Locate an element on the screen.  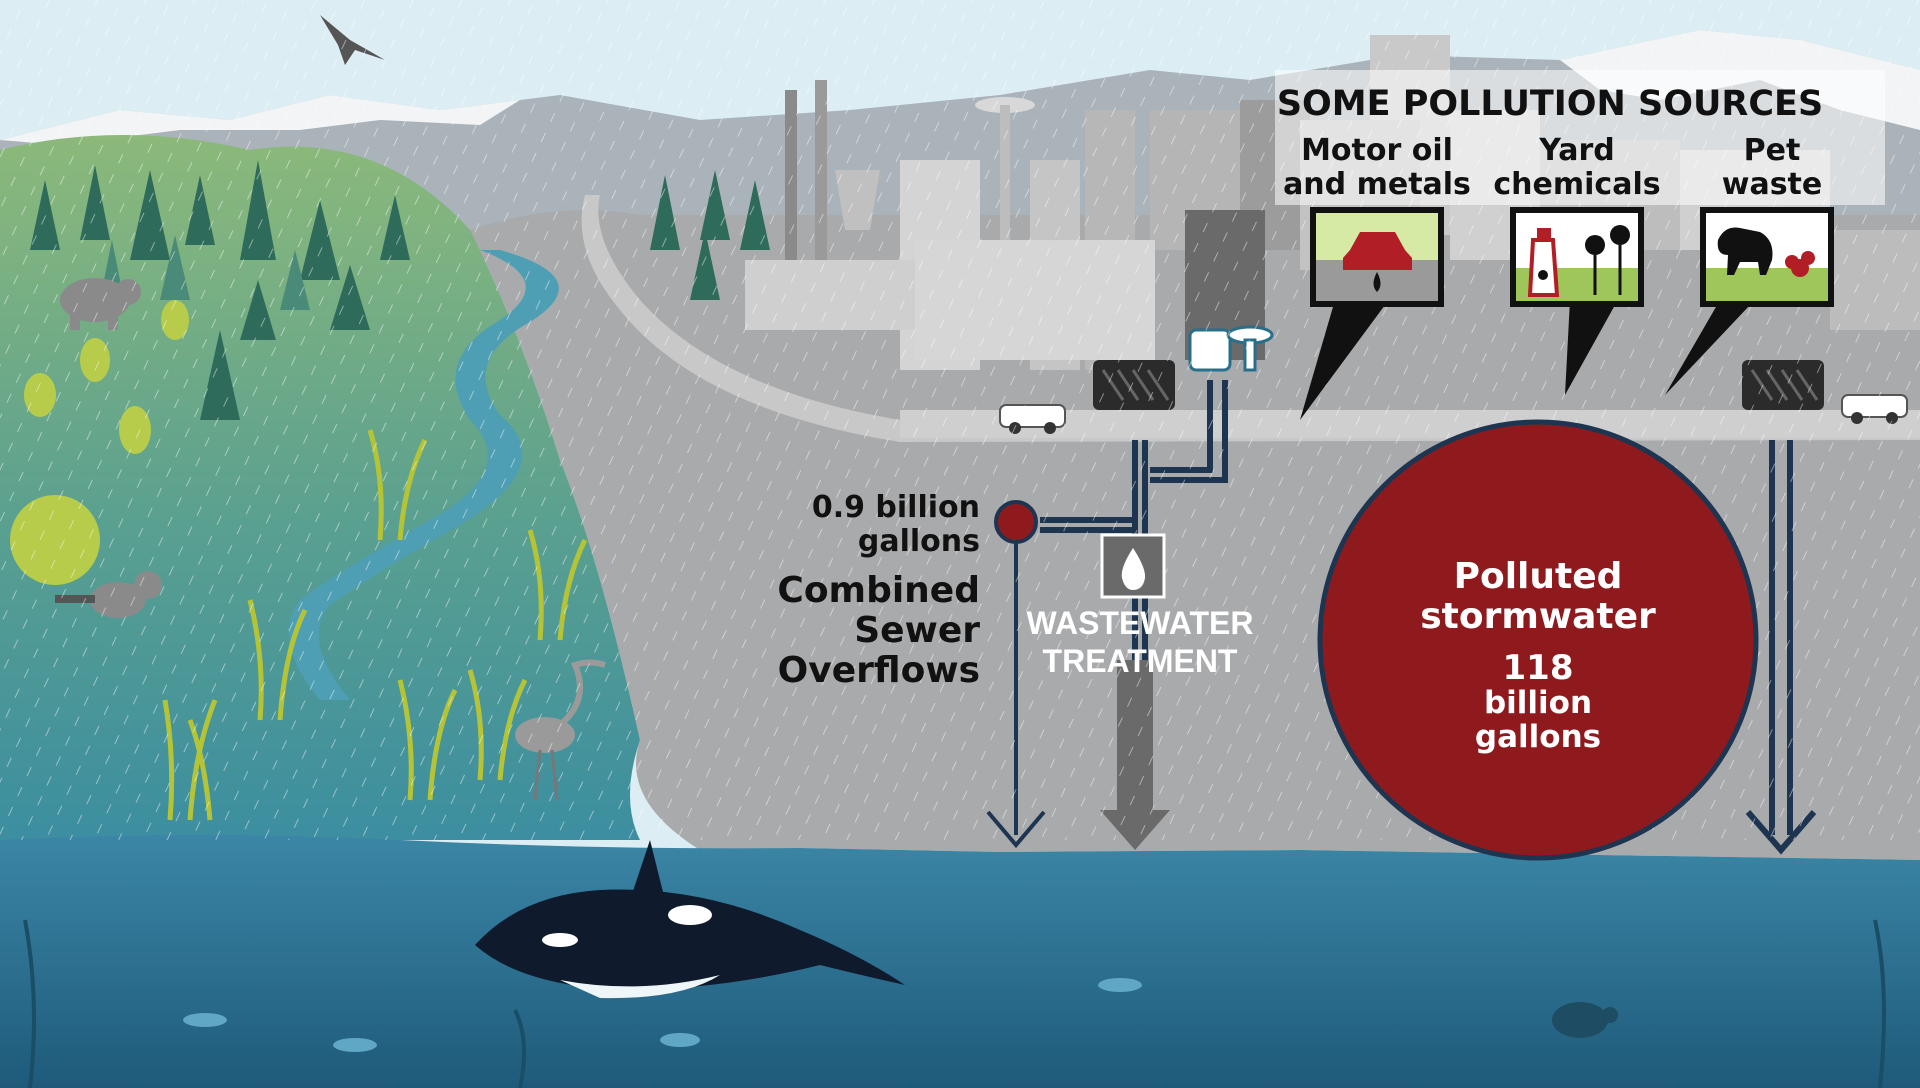
source-label-motor-oil: Motor oil is located at coordinates (1377, 150).